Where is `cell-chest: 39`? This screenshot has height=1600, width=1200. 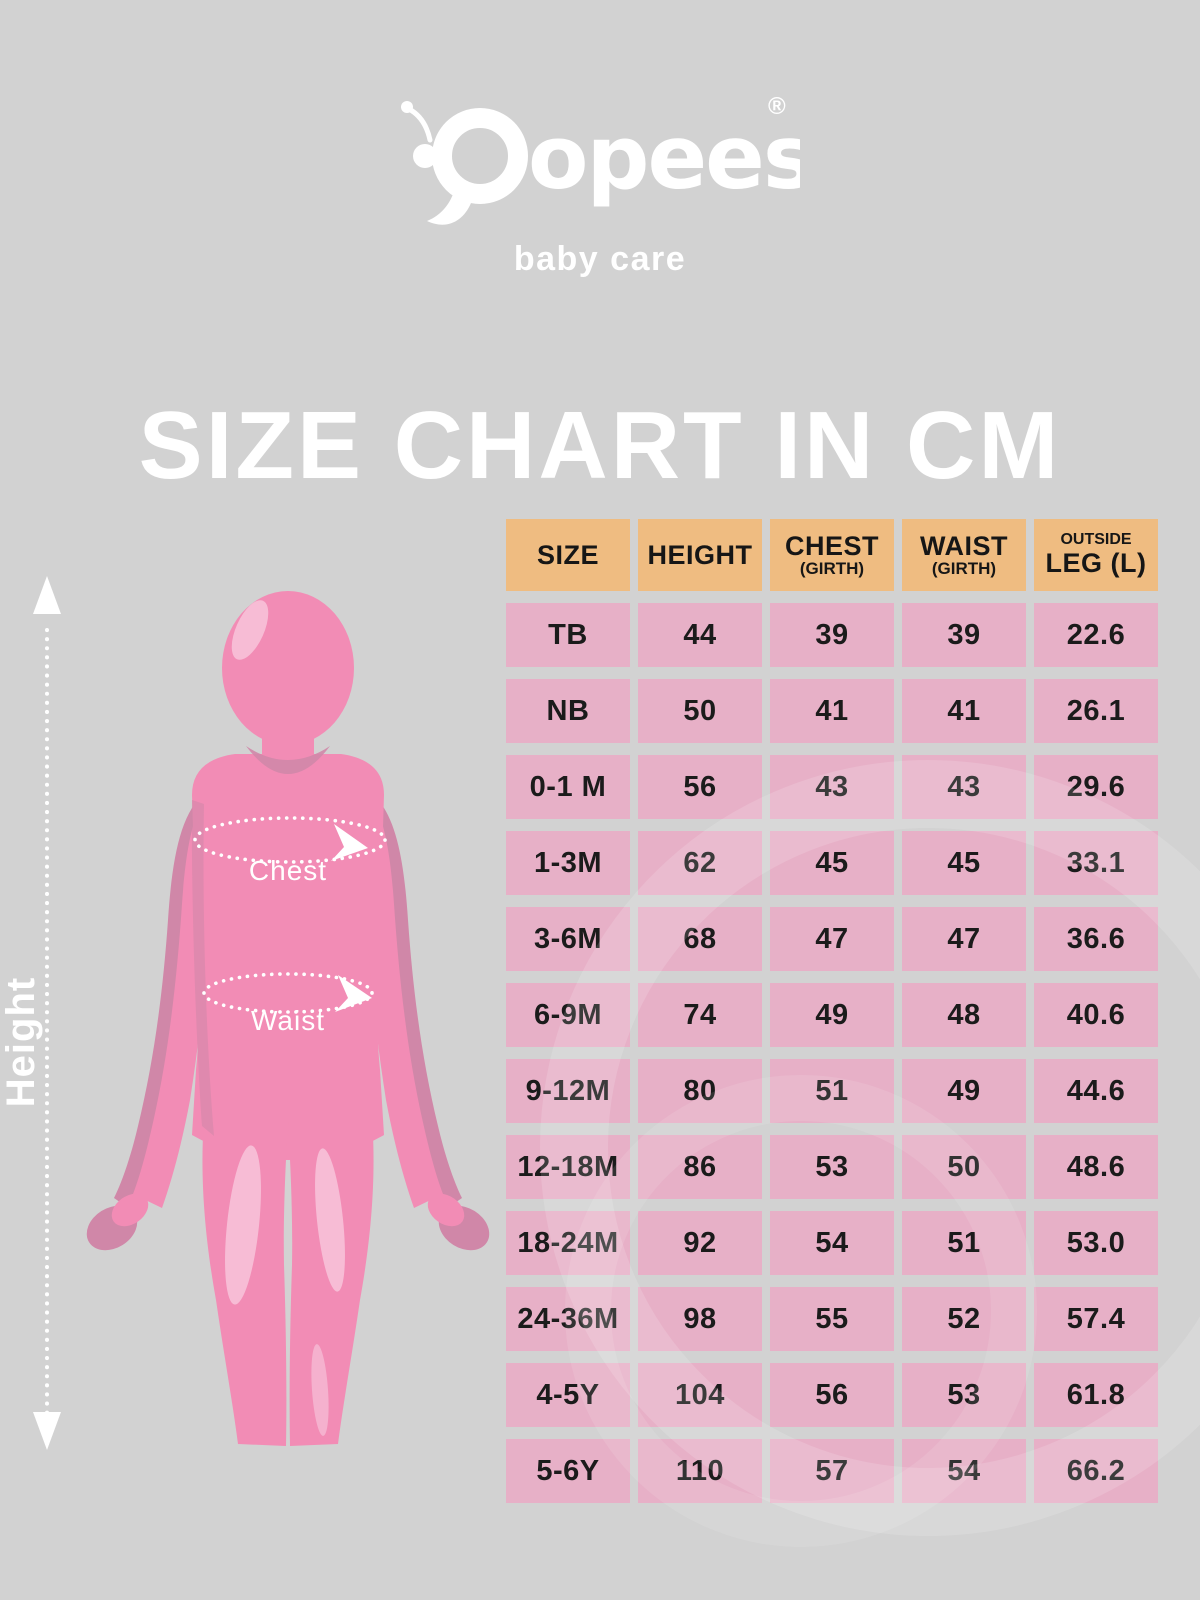 cell-chest: 39 is located at coordinates (832, 635).